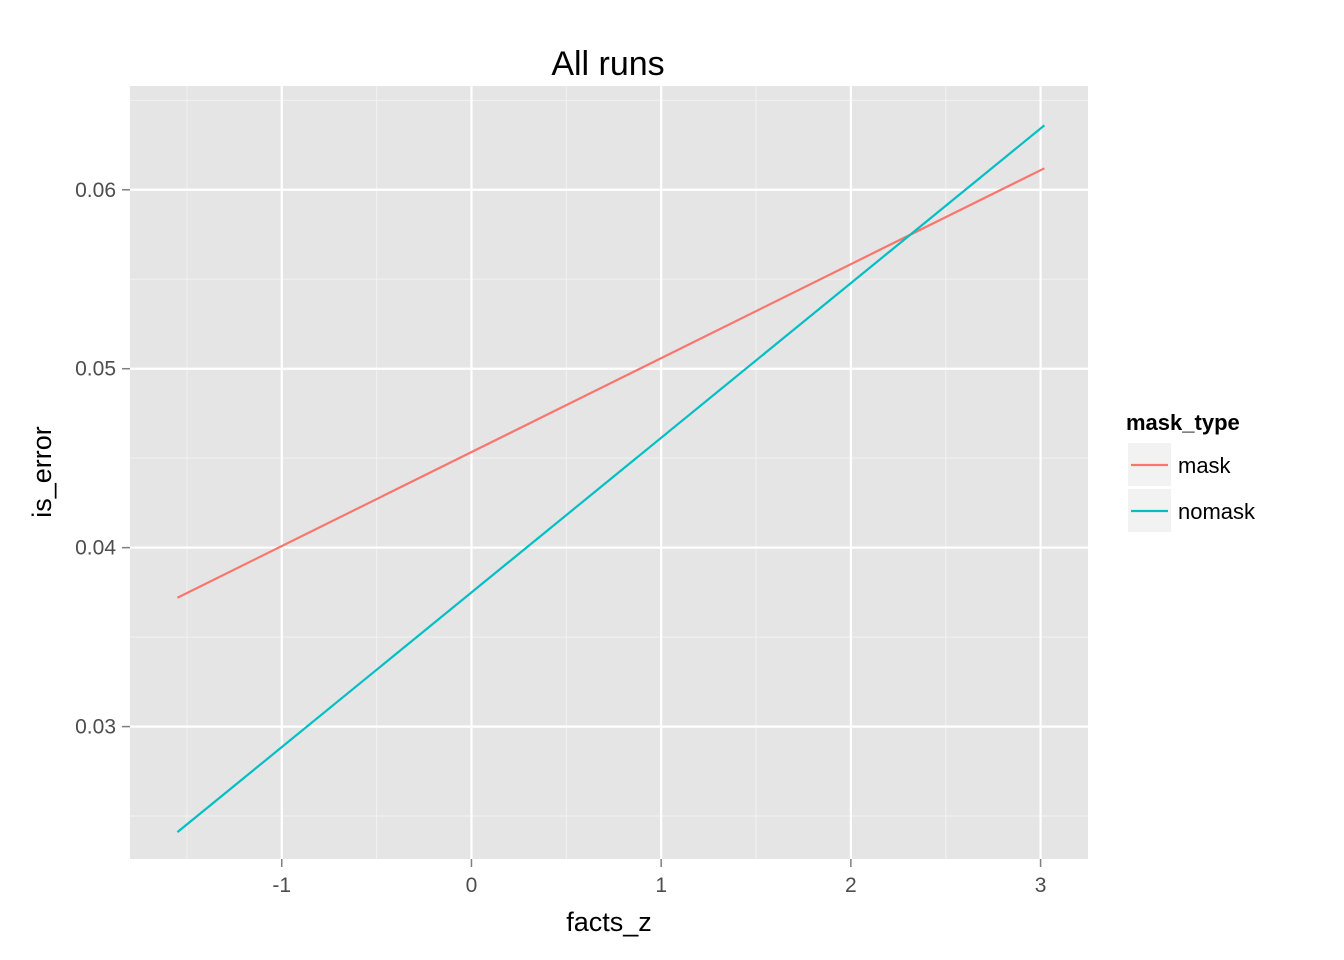  Describe the element at coordinates (851, 885) in the screenshot. I see `x-tick-label: 2` at that location.